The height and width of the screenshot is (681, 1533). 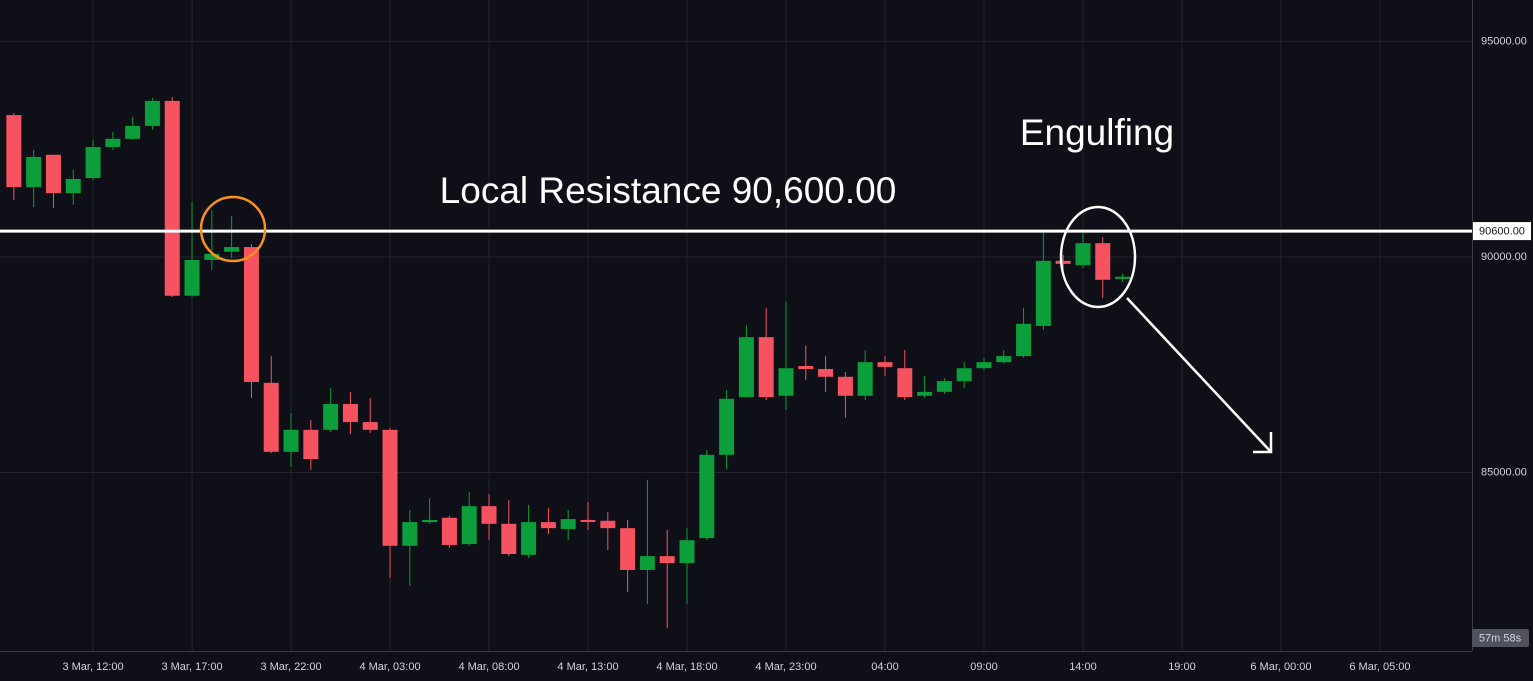 What do you see at coordinates (686, 667) in the screenshot?
I see `x-tick-label: 4 Mar, 18:00` at bounding box center [686, 667].